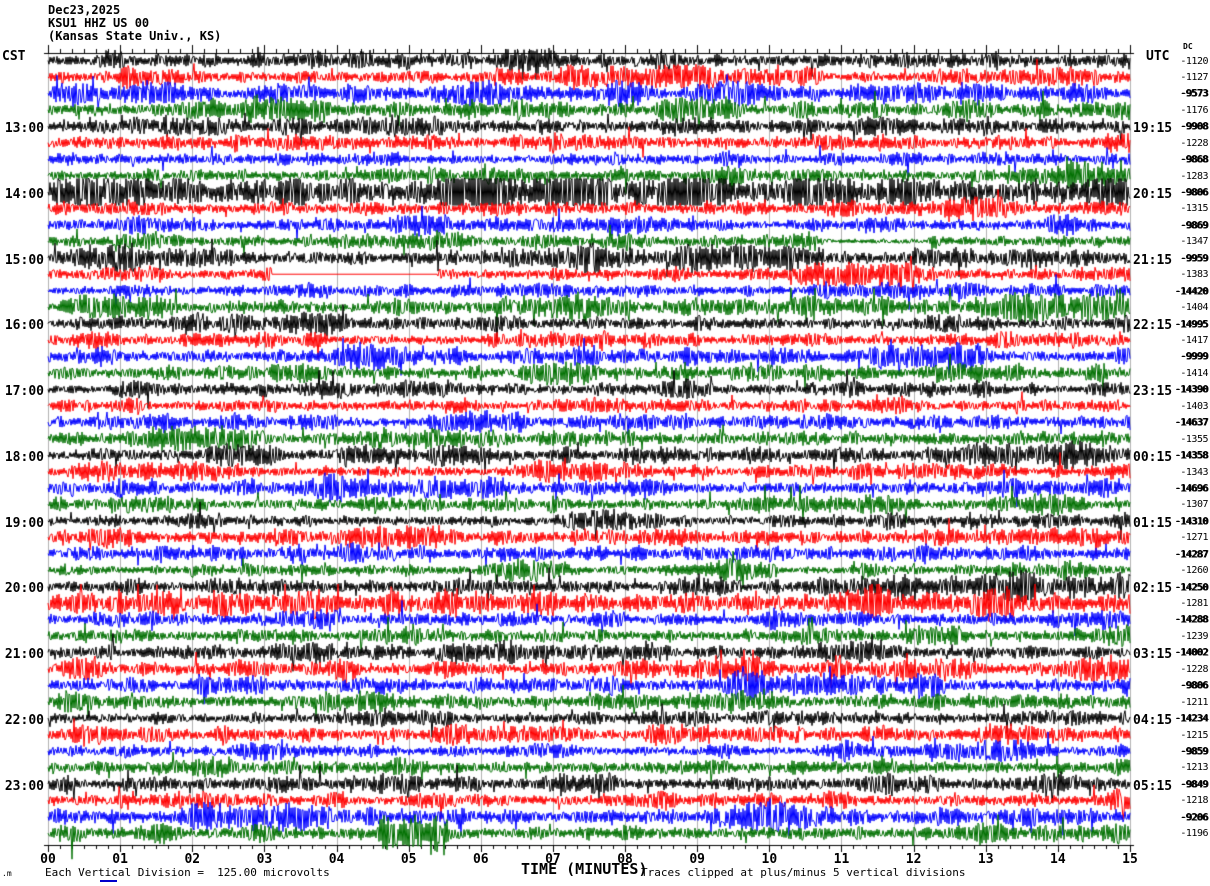 The width and height of the screenshot is (1210, 886). What do you see at coordinates (24, 720) in the screenshot?
I see `left-time-label: 22:00` at bounding box center [24, 720].